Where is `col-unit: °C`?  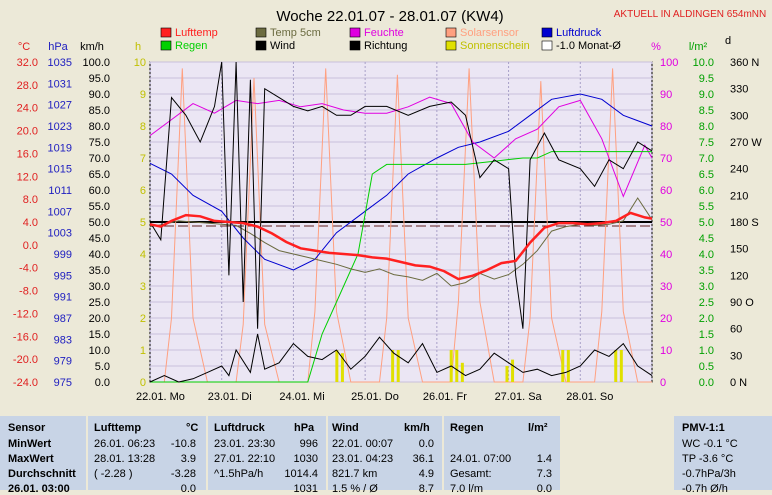 col-unit: °C is located at coordinates (192, 428).